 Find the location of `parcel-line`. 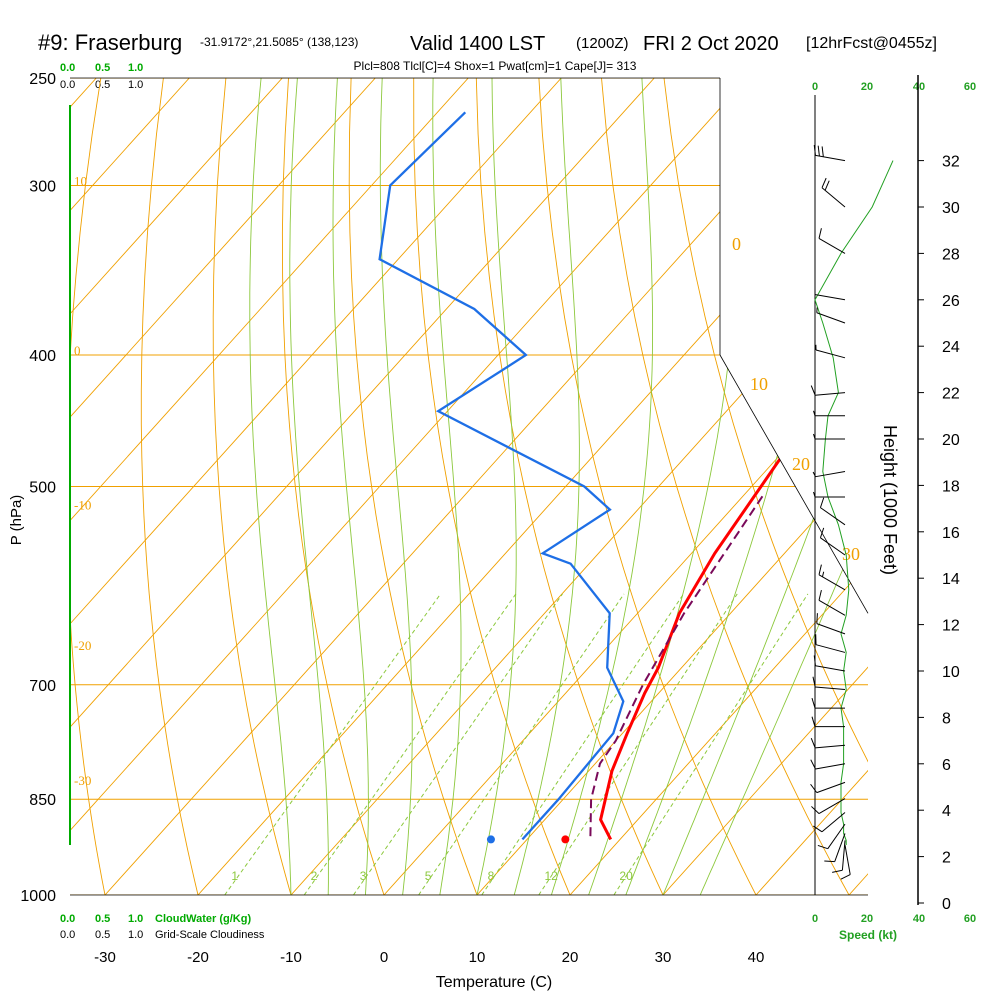

parcel-line is located at coordinates (677, 664).